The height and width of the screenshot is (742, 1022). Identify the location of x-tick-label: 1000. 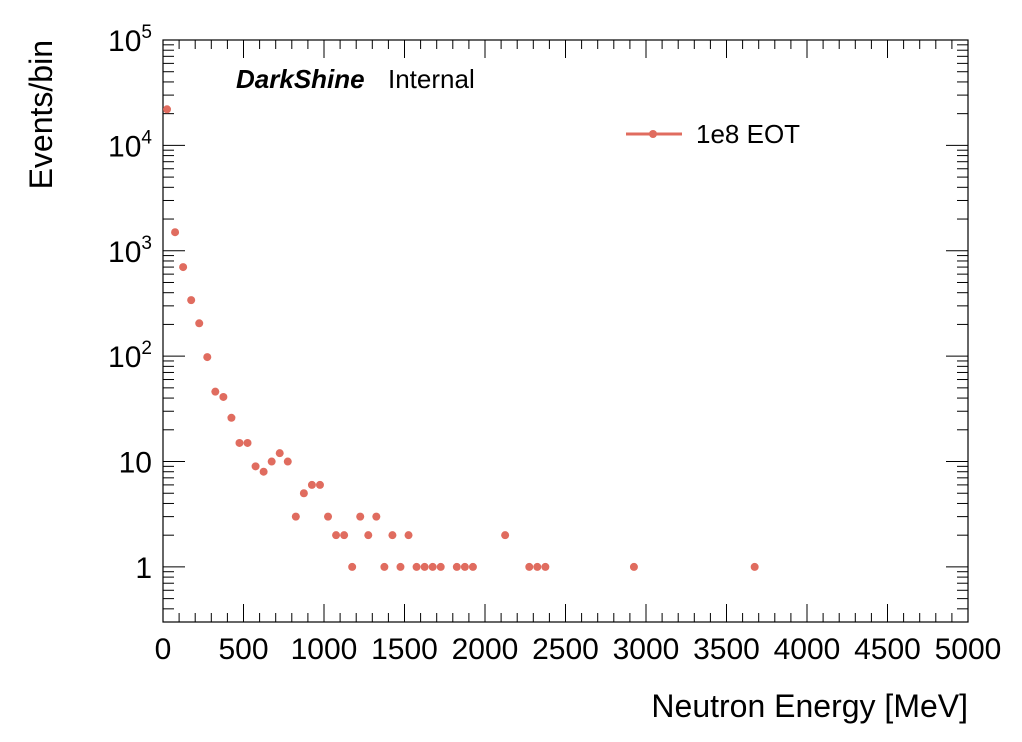
(324, 649).